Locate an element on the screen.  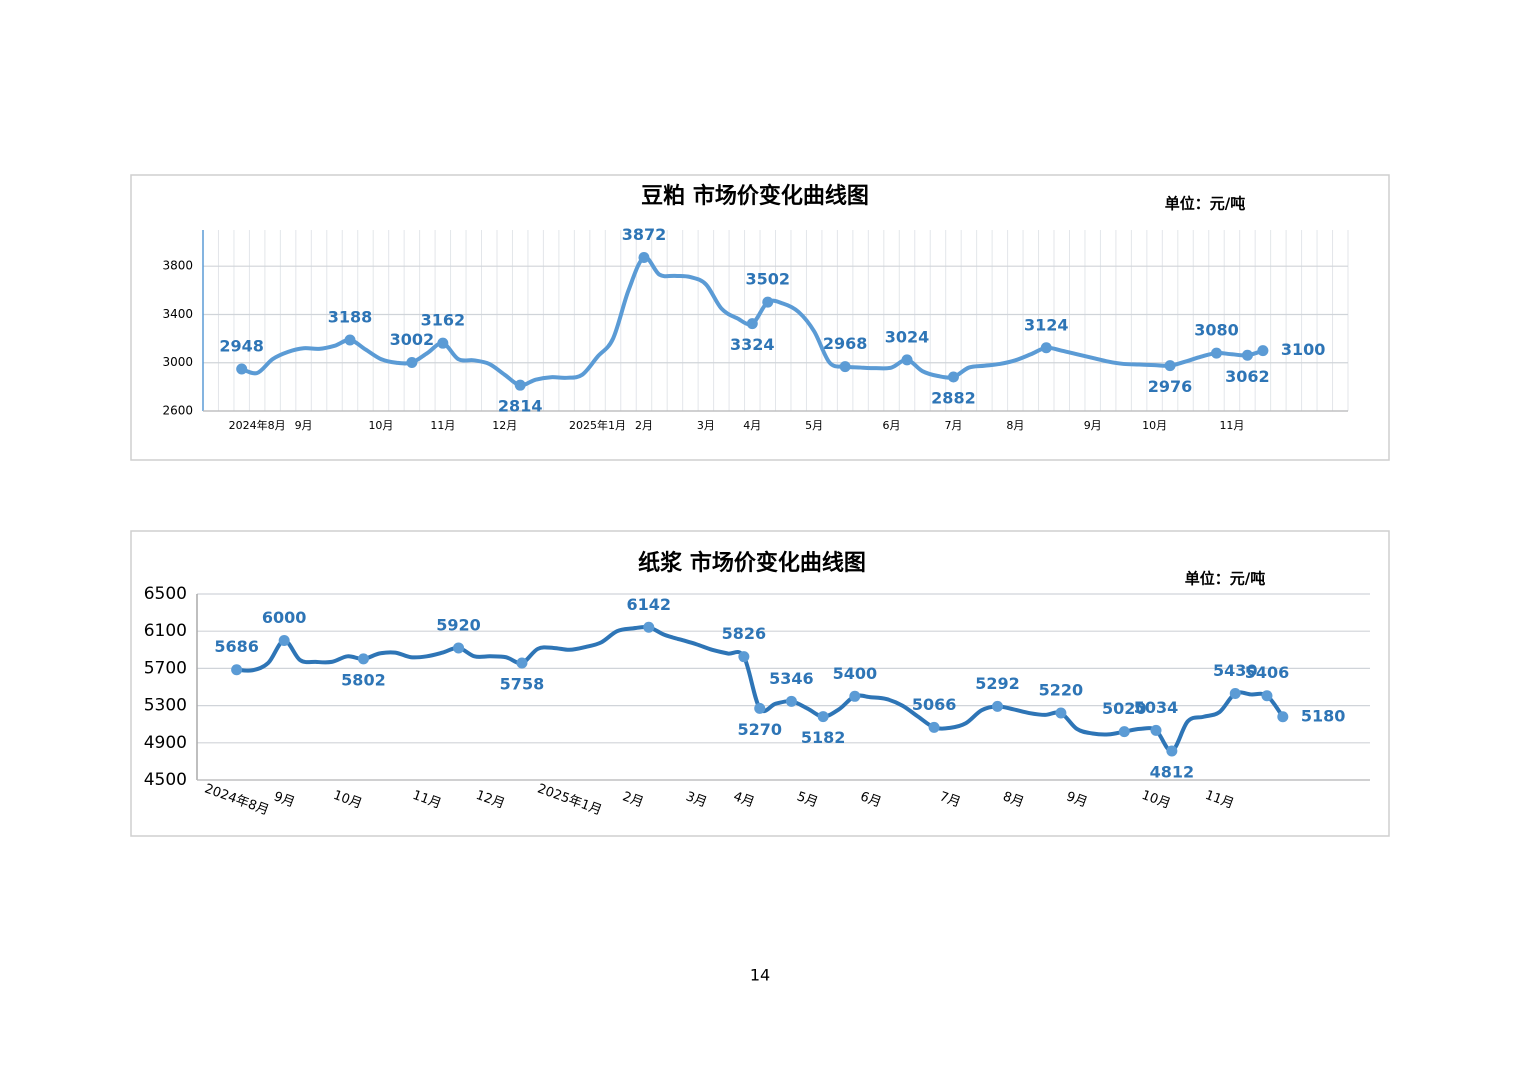
value-label: 3872 is located at coordinates (644, 234).